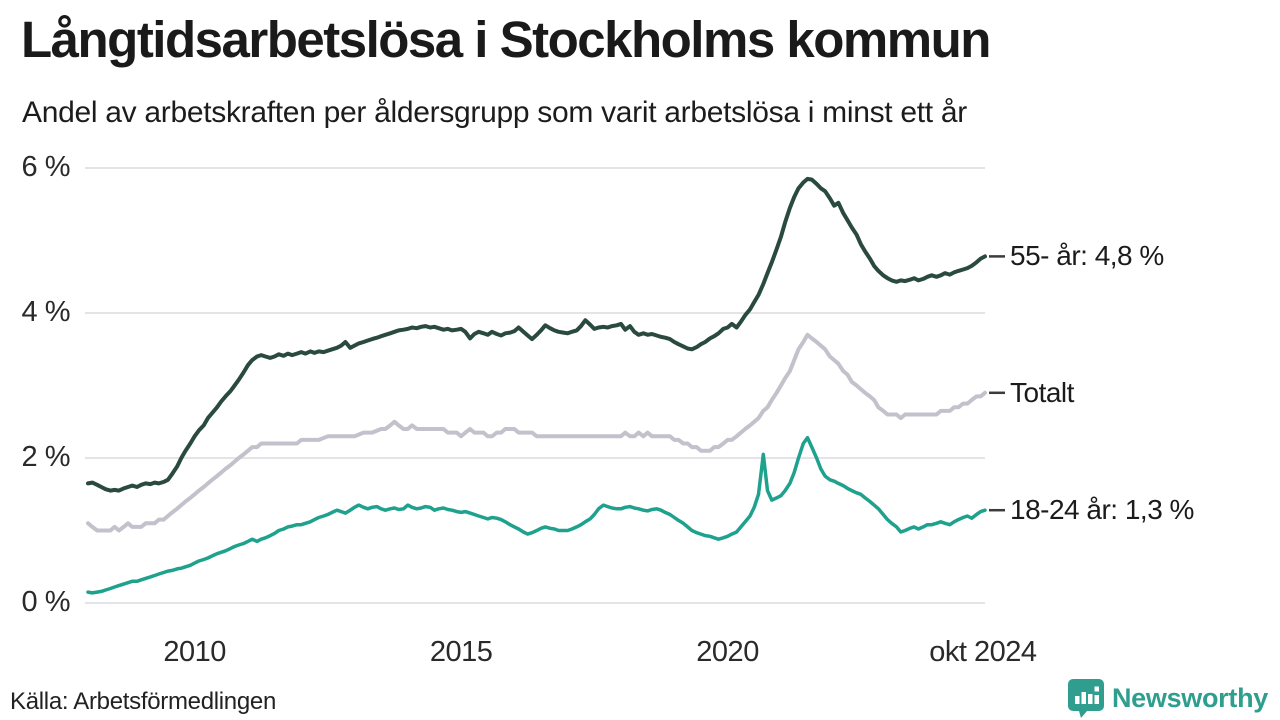  I want to click on x-tick-label-2020: 2020, so click(727, 652).